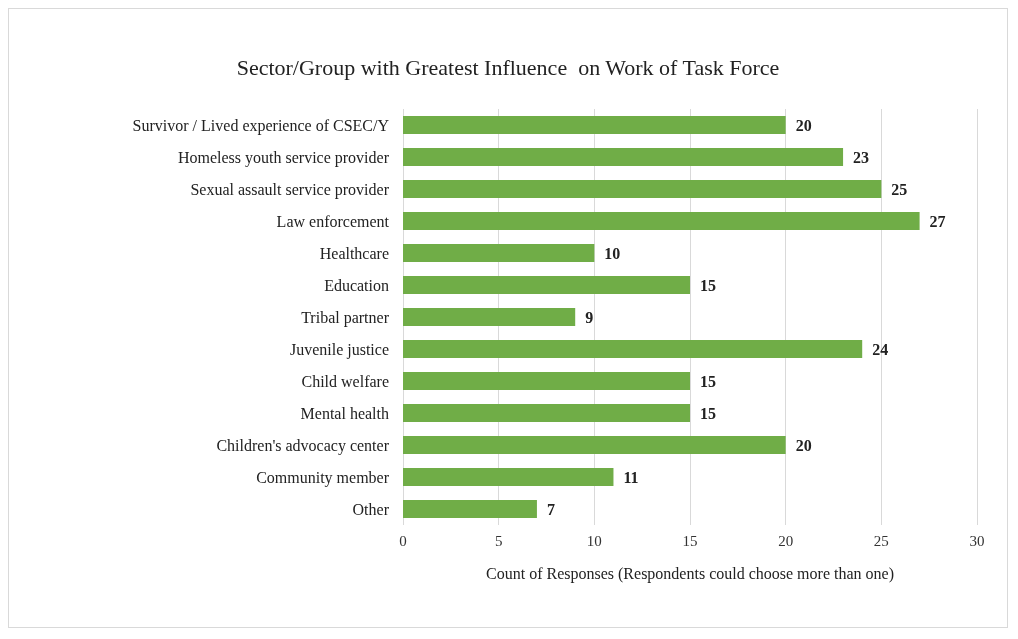 This screenshot has width=1018, height=639. Describe the element at coordinates (498, 540) in the screenshot. I see `x-tick-label: 5` at that location.